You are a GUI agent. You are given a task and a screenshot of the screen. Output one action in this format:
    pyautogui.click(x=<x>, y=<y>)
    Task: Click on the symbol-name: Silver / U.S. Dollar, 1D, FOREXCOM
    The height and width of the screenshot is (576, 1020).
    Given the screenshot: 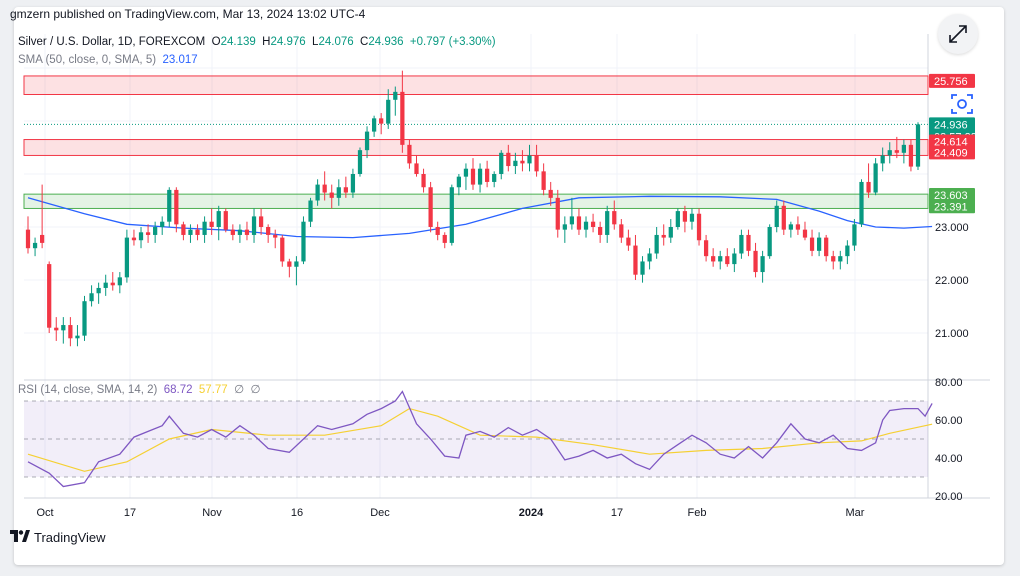 What is the action you would take?
    pyautogui.click(x=112, y=42)
    